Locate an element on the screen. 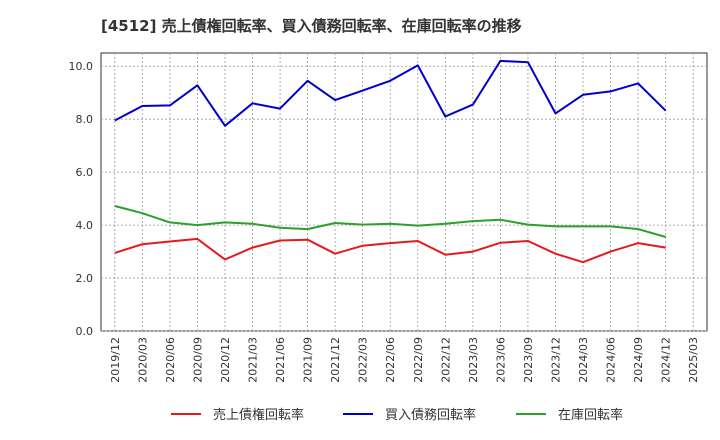  x-tick-label: 2024/09 is located at coordinates (638, 360).